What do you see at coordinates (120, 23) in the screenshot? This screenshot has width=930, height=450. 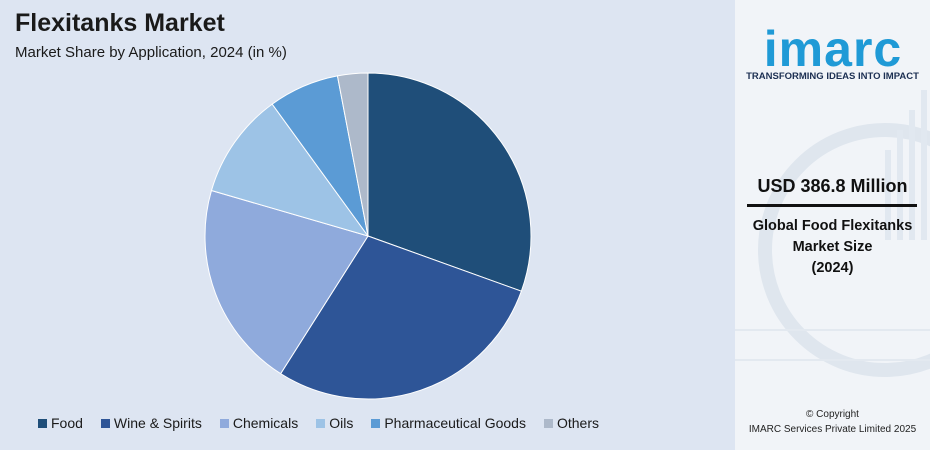 I see `chart-title: Flexitanks Market` at bounding box center [120, 23].